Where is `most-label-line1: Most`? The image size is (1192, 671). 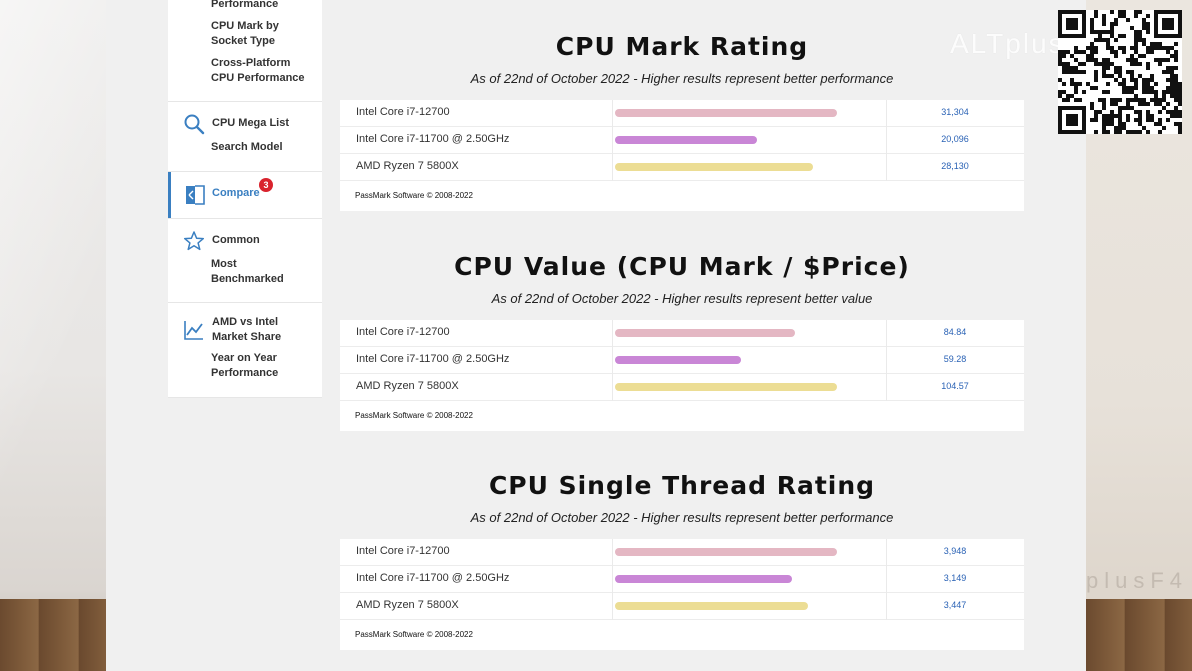
most-label-line1: Most is located at coordinates (224, 264).